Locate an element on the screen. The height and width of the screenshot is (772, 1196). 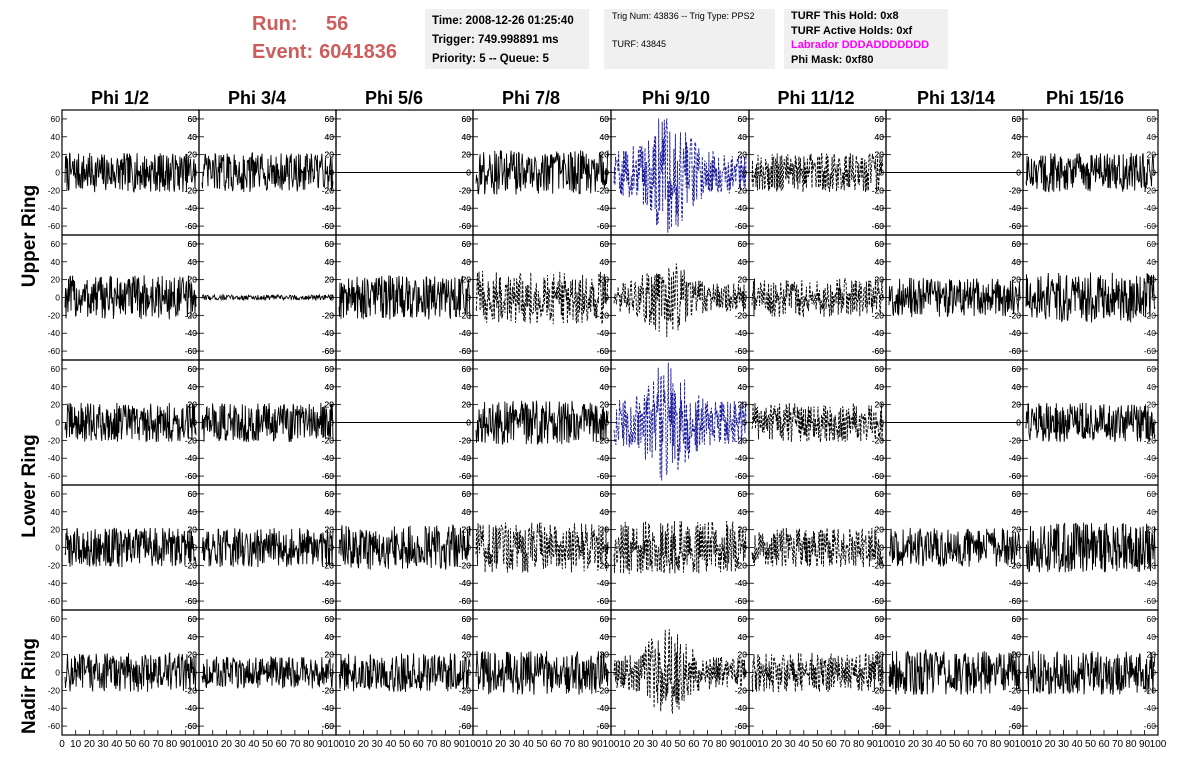
panel-r1-c2: 60 60 40 40 20 20 0 0 -20 -20 -40 -40 -60 -60 is located at coordinates (261, 172).